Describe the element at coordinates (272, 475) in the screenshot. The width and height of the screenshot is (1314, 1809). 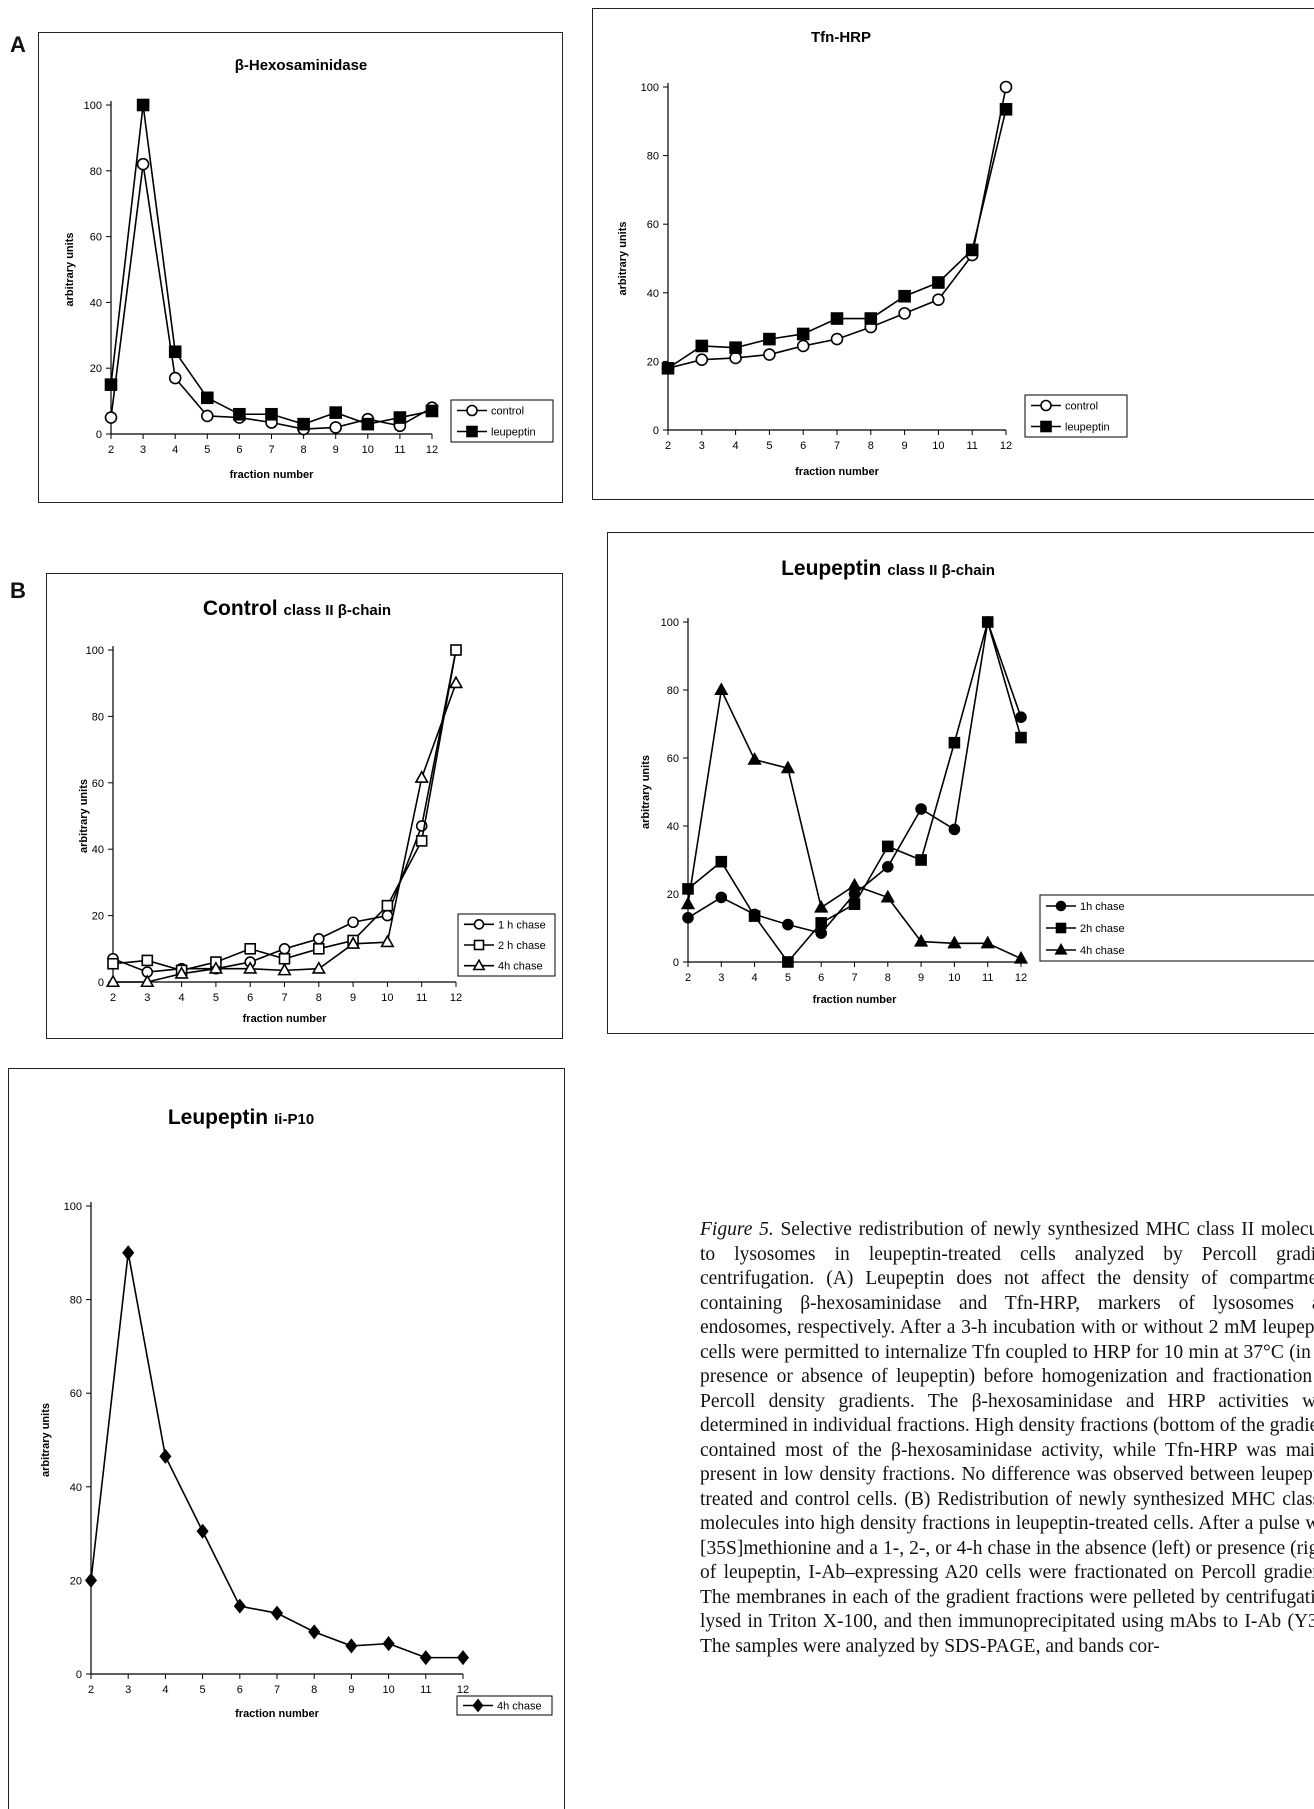
I see `x-axis-label: fraction number` at that location.